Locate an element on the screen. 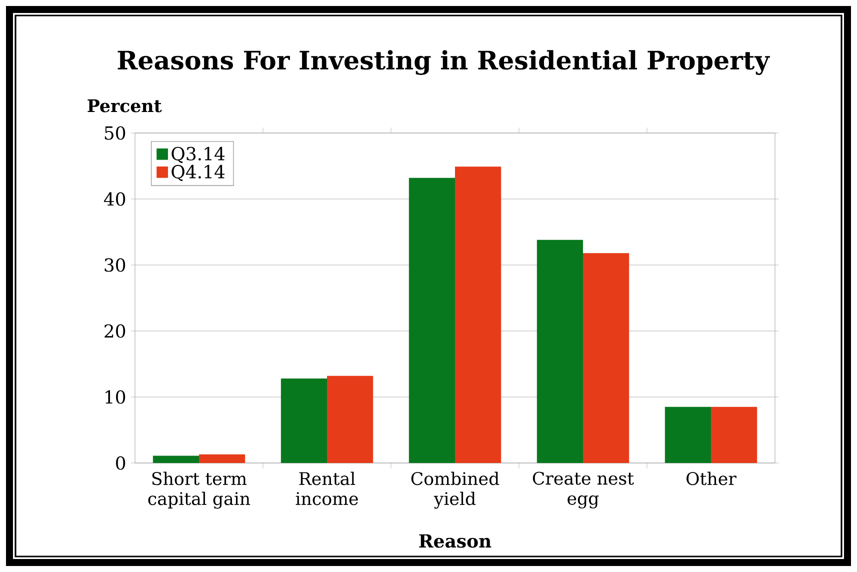  x-axis-title: Reason is located at coordinates (455, 541).